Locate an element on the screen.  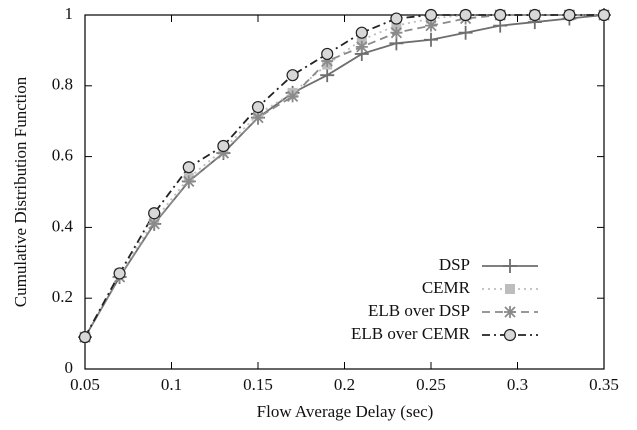
x-tick-label: 0.25 is located at coordinates (431, 384).